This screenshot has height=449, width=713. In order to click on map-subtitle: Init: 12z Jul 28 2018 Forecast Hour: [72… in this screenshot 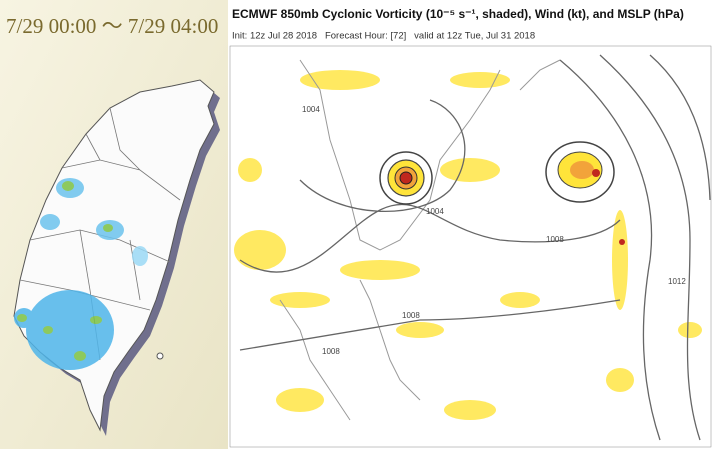, I will do `click(383, 36)`.